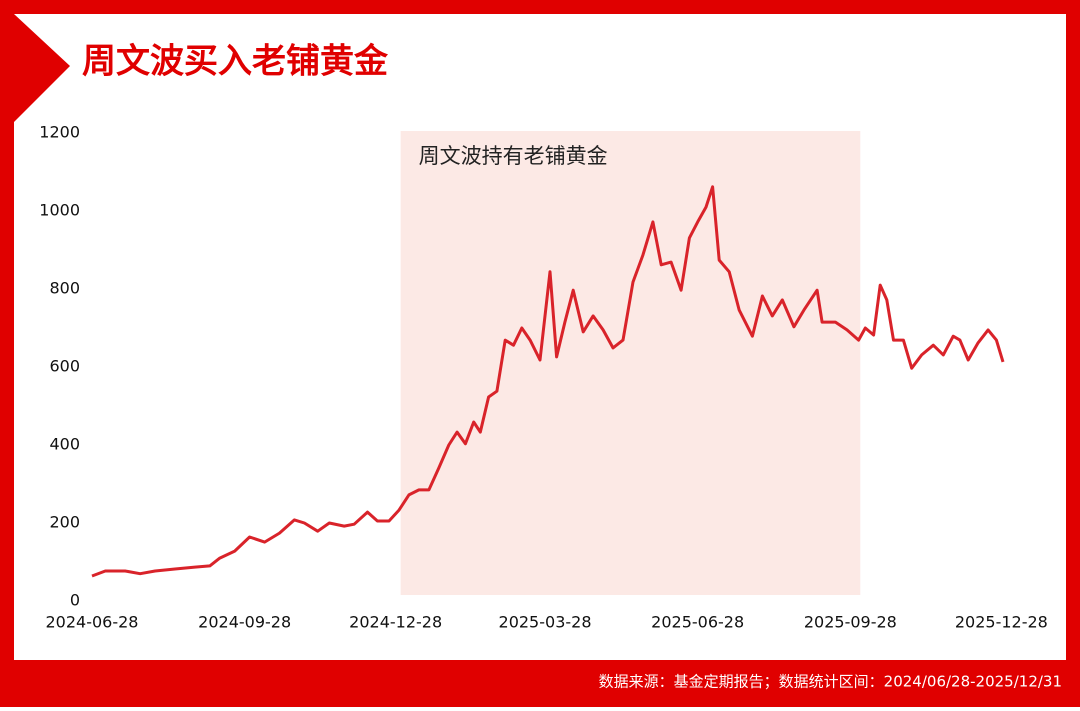 Image resolution: width=1080 pixels, height=711 pixels. What do you see at coordinates (513, 156) in the screenshot?
I see `highlight-label: 周文波持有老铺黄金` at bounding box center [513, 156].